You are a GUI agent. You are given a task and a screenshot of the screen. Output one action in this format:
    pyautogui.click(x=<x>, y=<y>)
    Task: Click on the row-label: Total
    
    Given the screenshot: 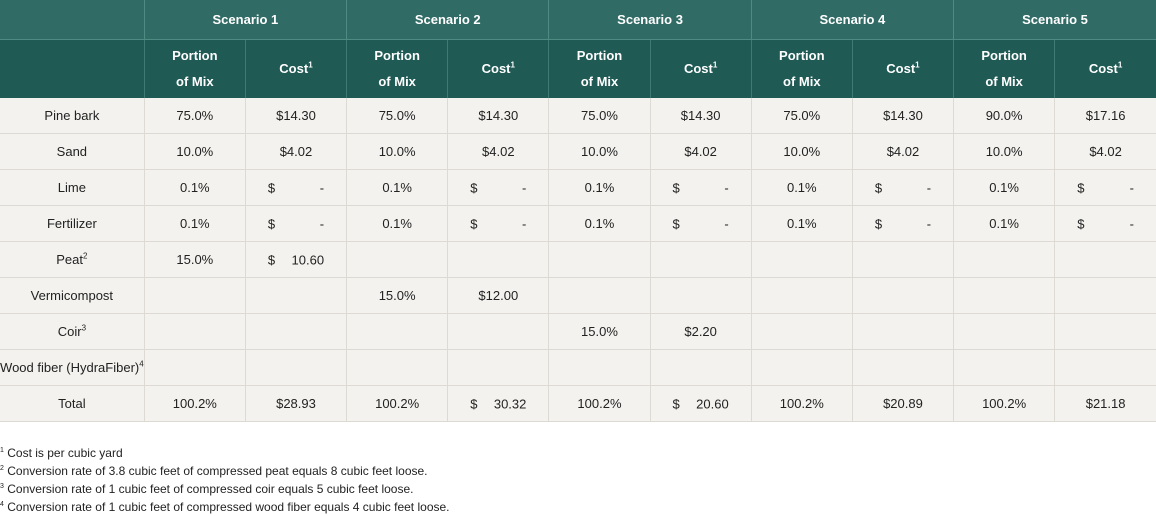 What is the action you would take?
    pyautogui.click(x=72, y=403)
    